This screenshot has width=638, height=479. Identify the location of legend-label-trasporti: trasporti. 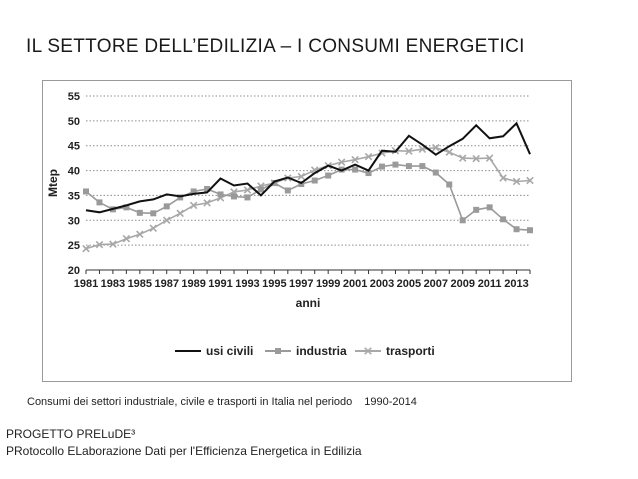
(410, 351).